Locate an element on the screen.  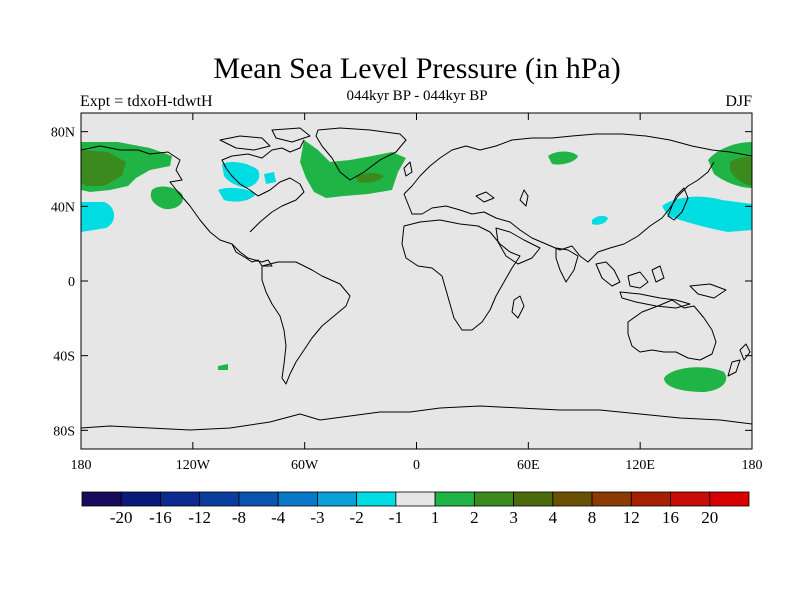
anomaly-region-alaska-core is located at coordinates (103, 168).